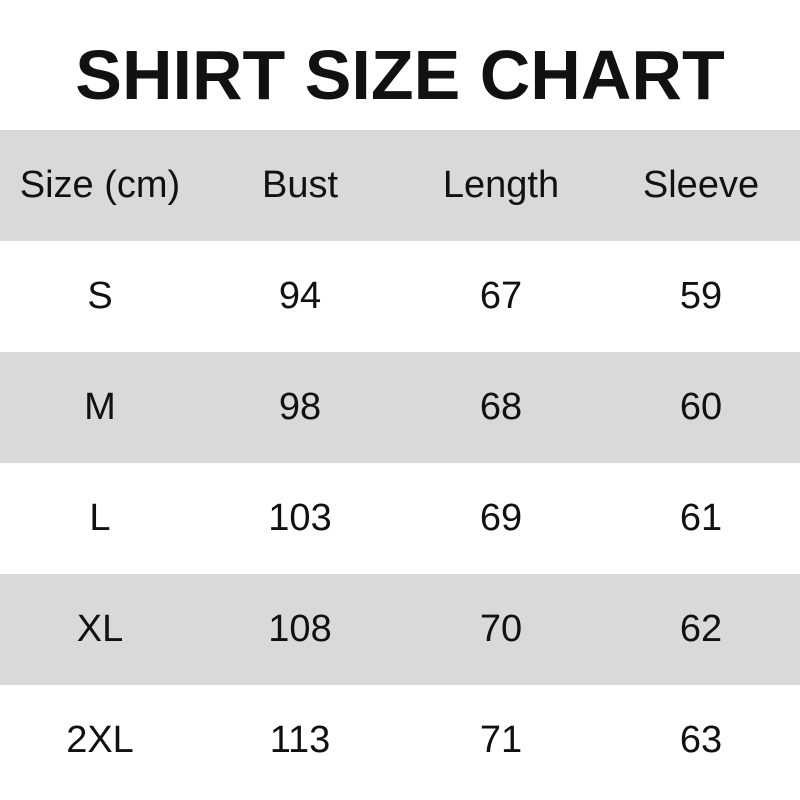 This screenshot has width=800, height=800. Describe the element at coordinates (100, 740) in the screenshot. I see `cell-size: 2XL` at that location.